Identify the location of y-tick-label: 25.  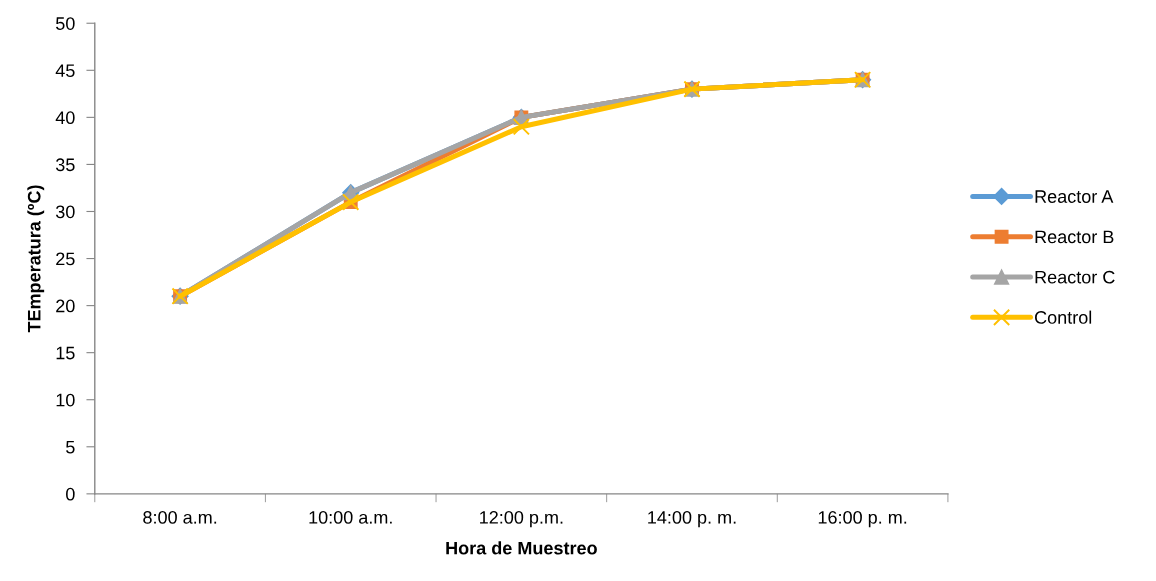
(65, 259).